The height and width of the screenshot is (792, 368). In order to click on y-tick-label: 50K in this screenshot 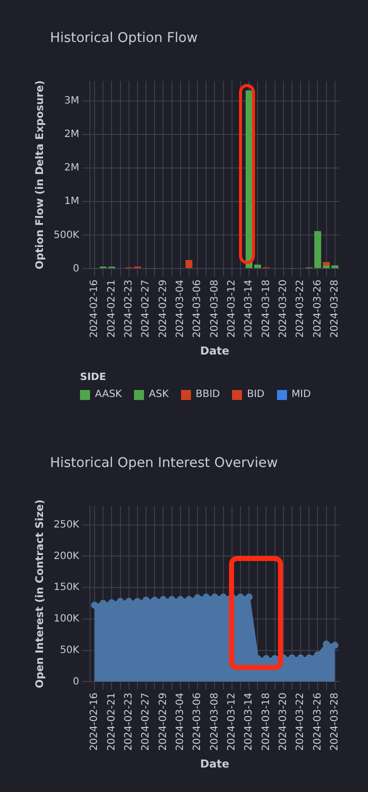, I will do `click(70, 650)`.